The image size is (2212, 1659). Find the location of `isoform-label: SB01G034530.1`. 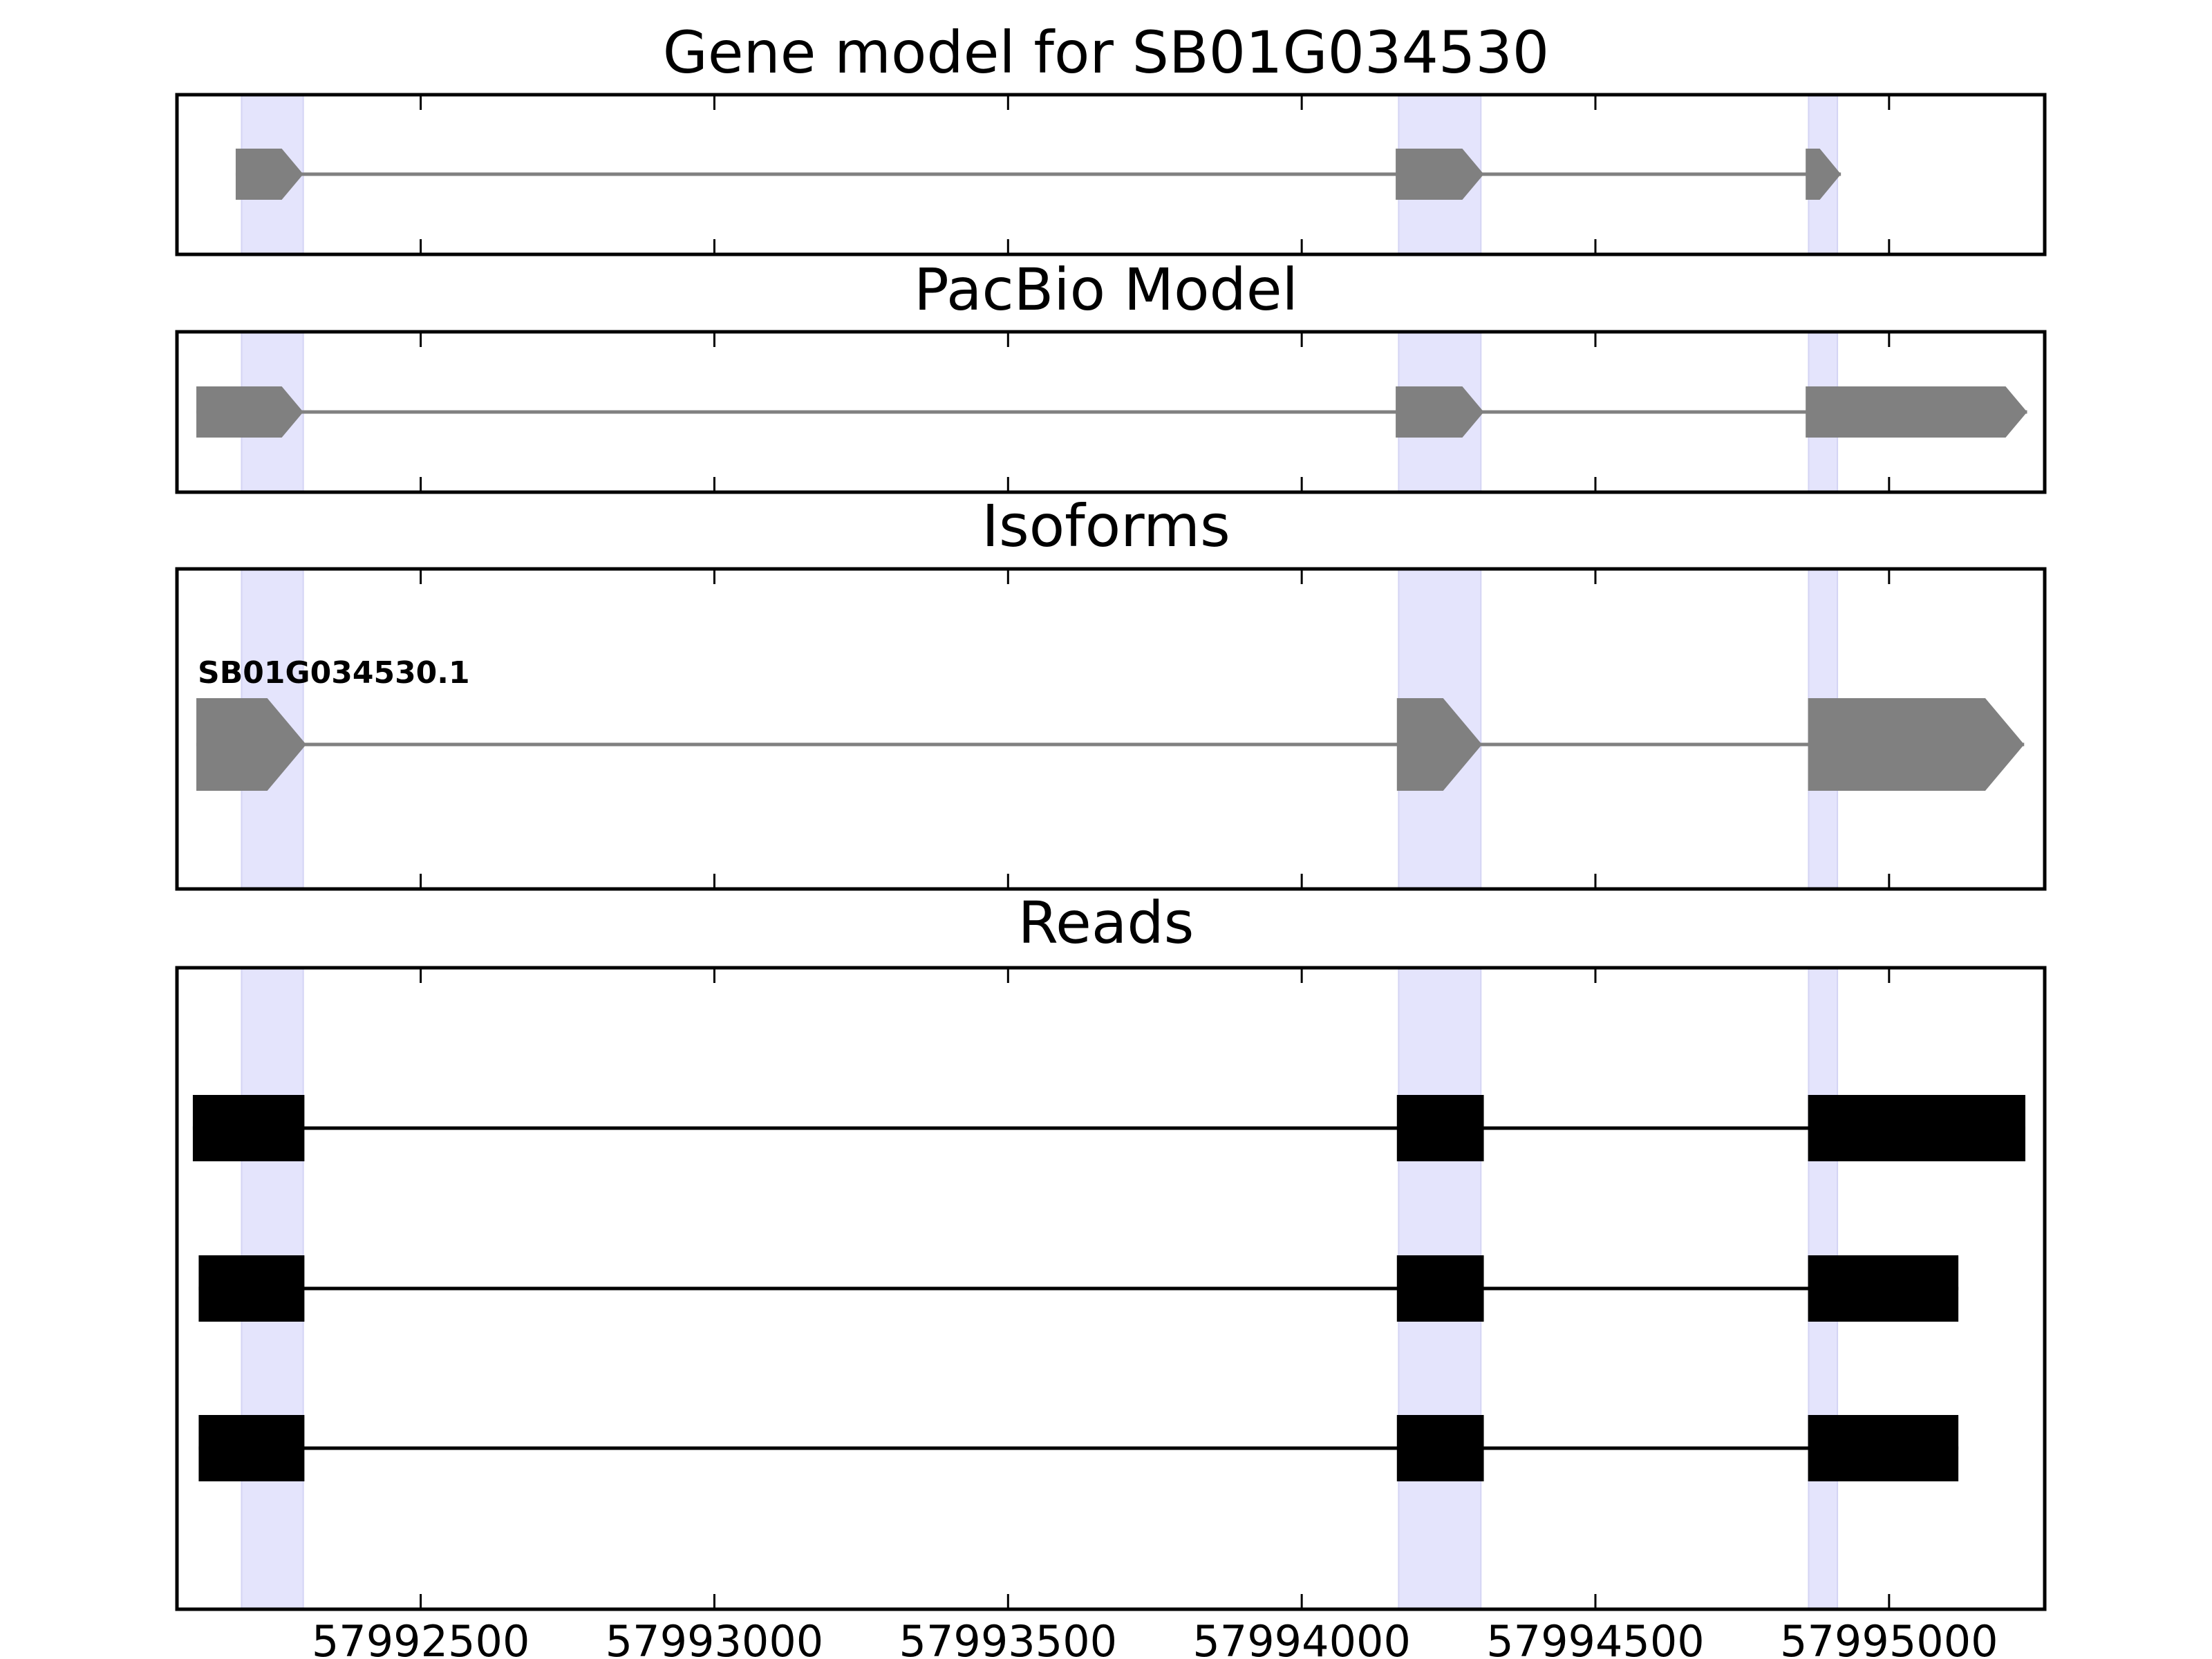

isoform-label: SB01G034530.1 is located at coordinates (334, 673).